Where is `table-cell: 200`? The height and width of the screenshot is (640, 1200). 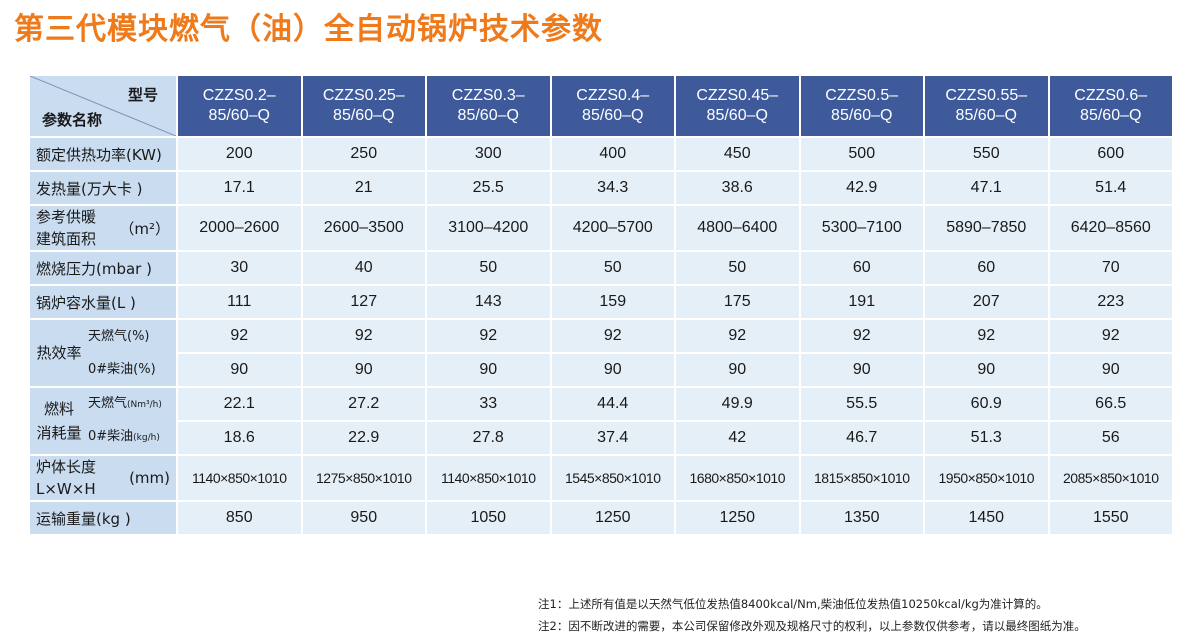 table-cell: 200 is located at coordinates (239, 154).